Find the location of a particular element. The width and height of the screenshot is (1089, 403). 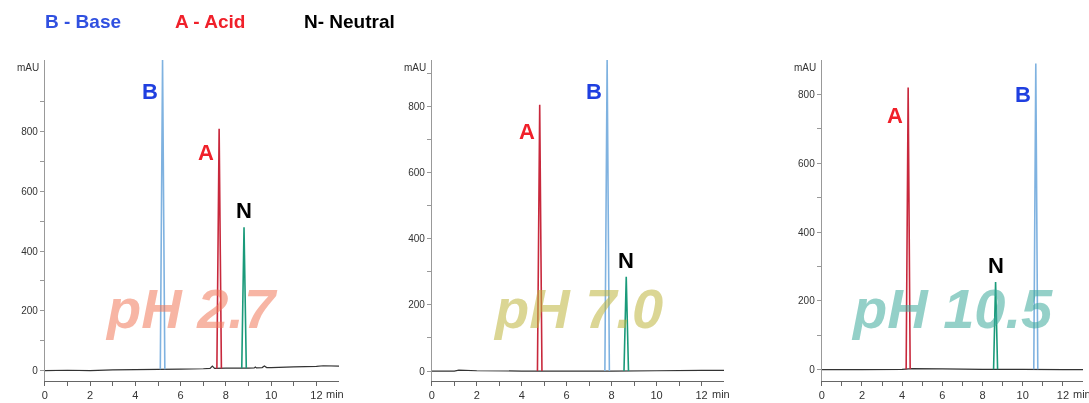

text: A - Acid is located at coordinates (210, 21).